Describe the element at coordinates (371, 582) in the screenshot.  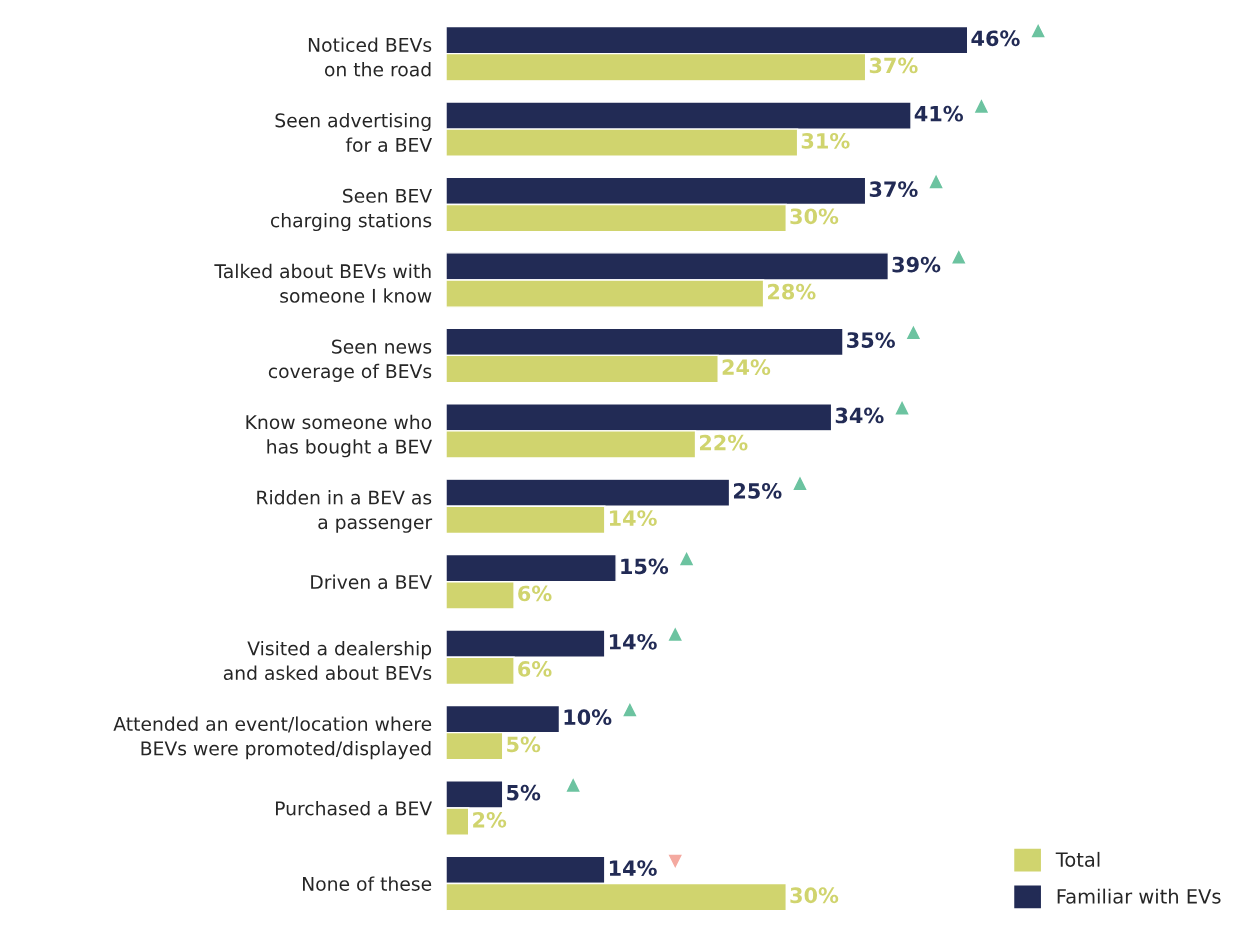
I see `y-tick-label: Driven a BEV` at that location.